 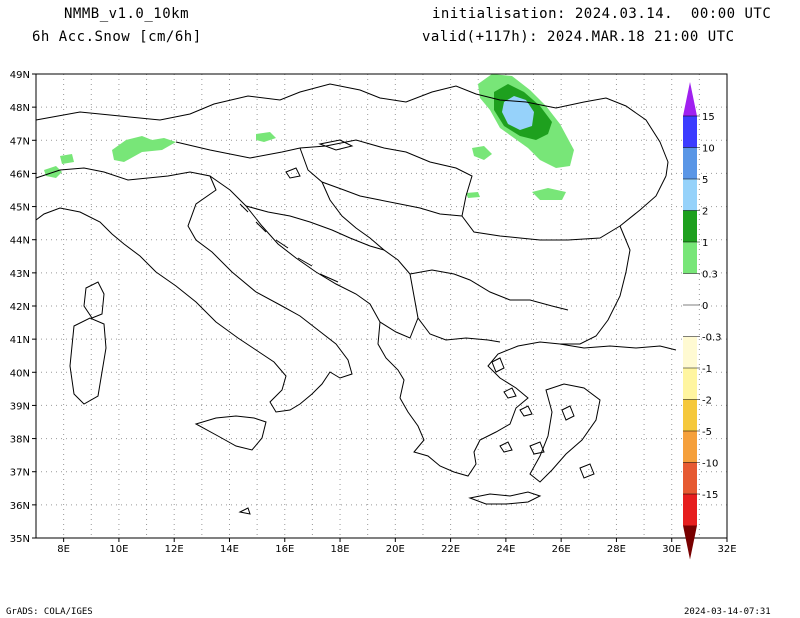 What do you see at coordinates (707, 369) in the screenshot?
I see `colorbar-label: -1` at bounding box center [707, 369].